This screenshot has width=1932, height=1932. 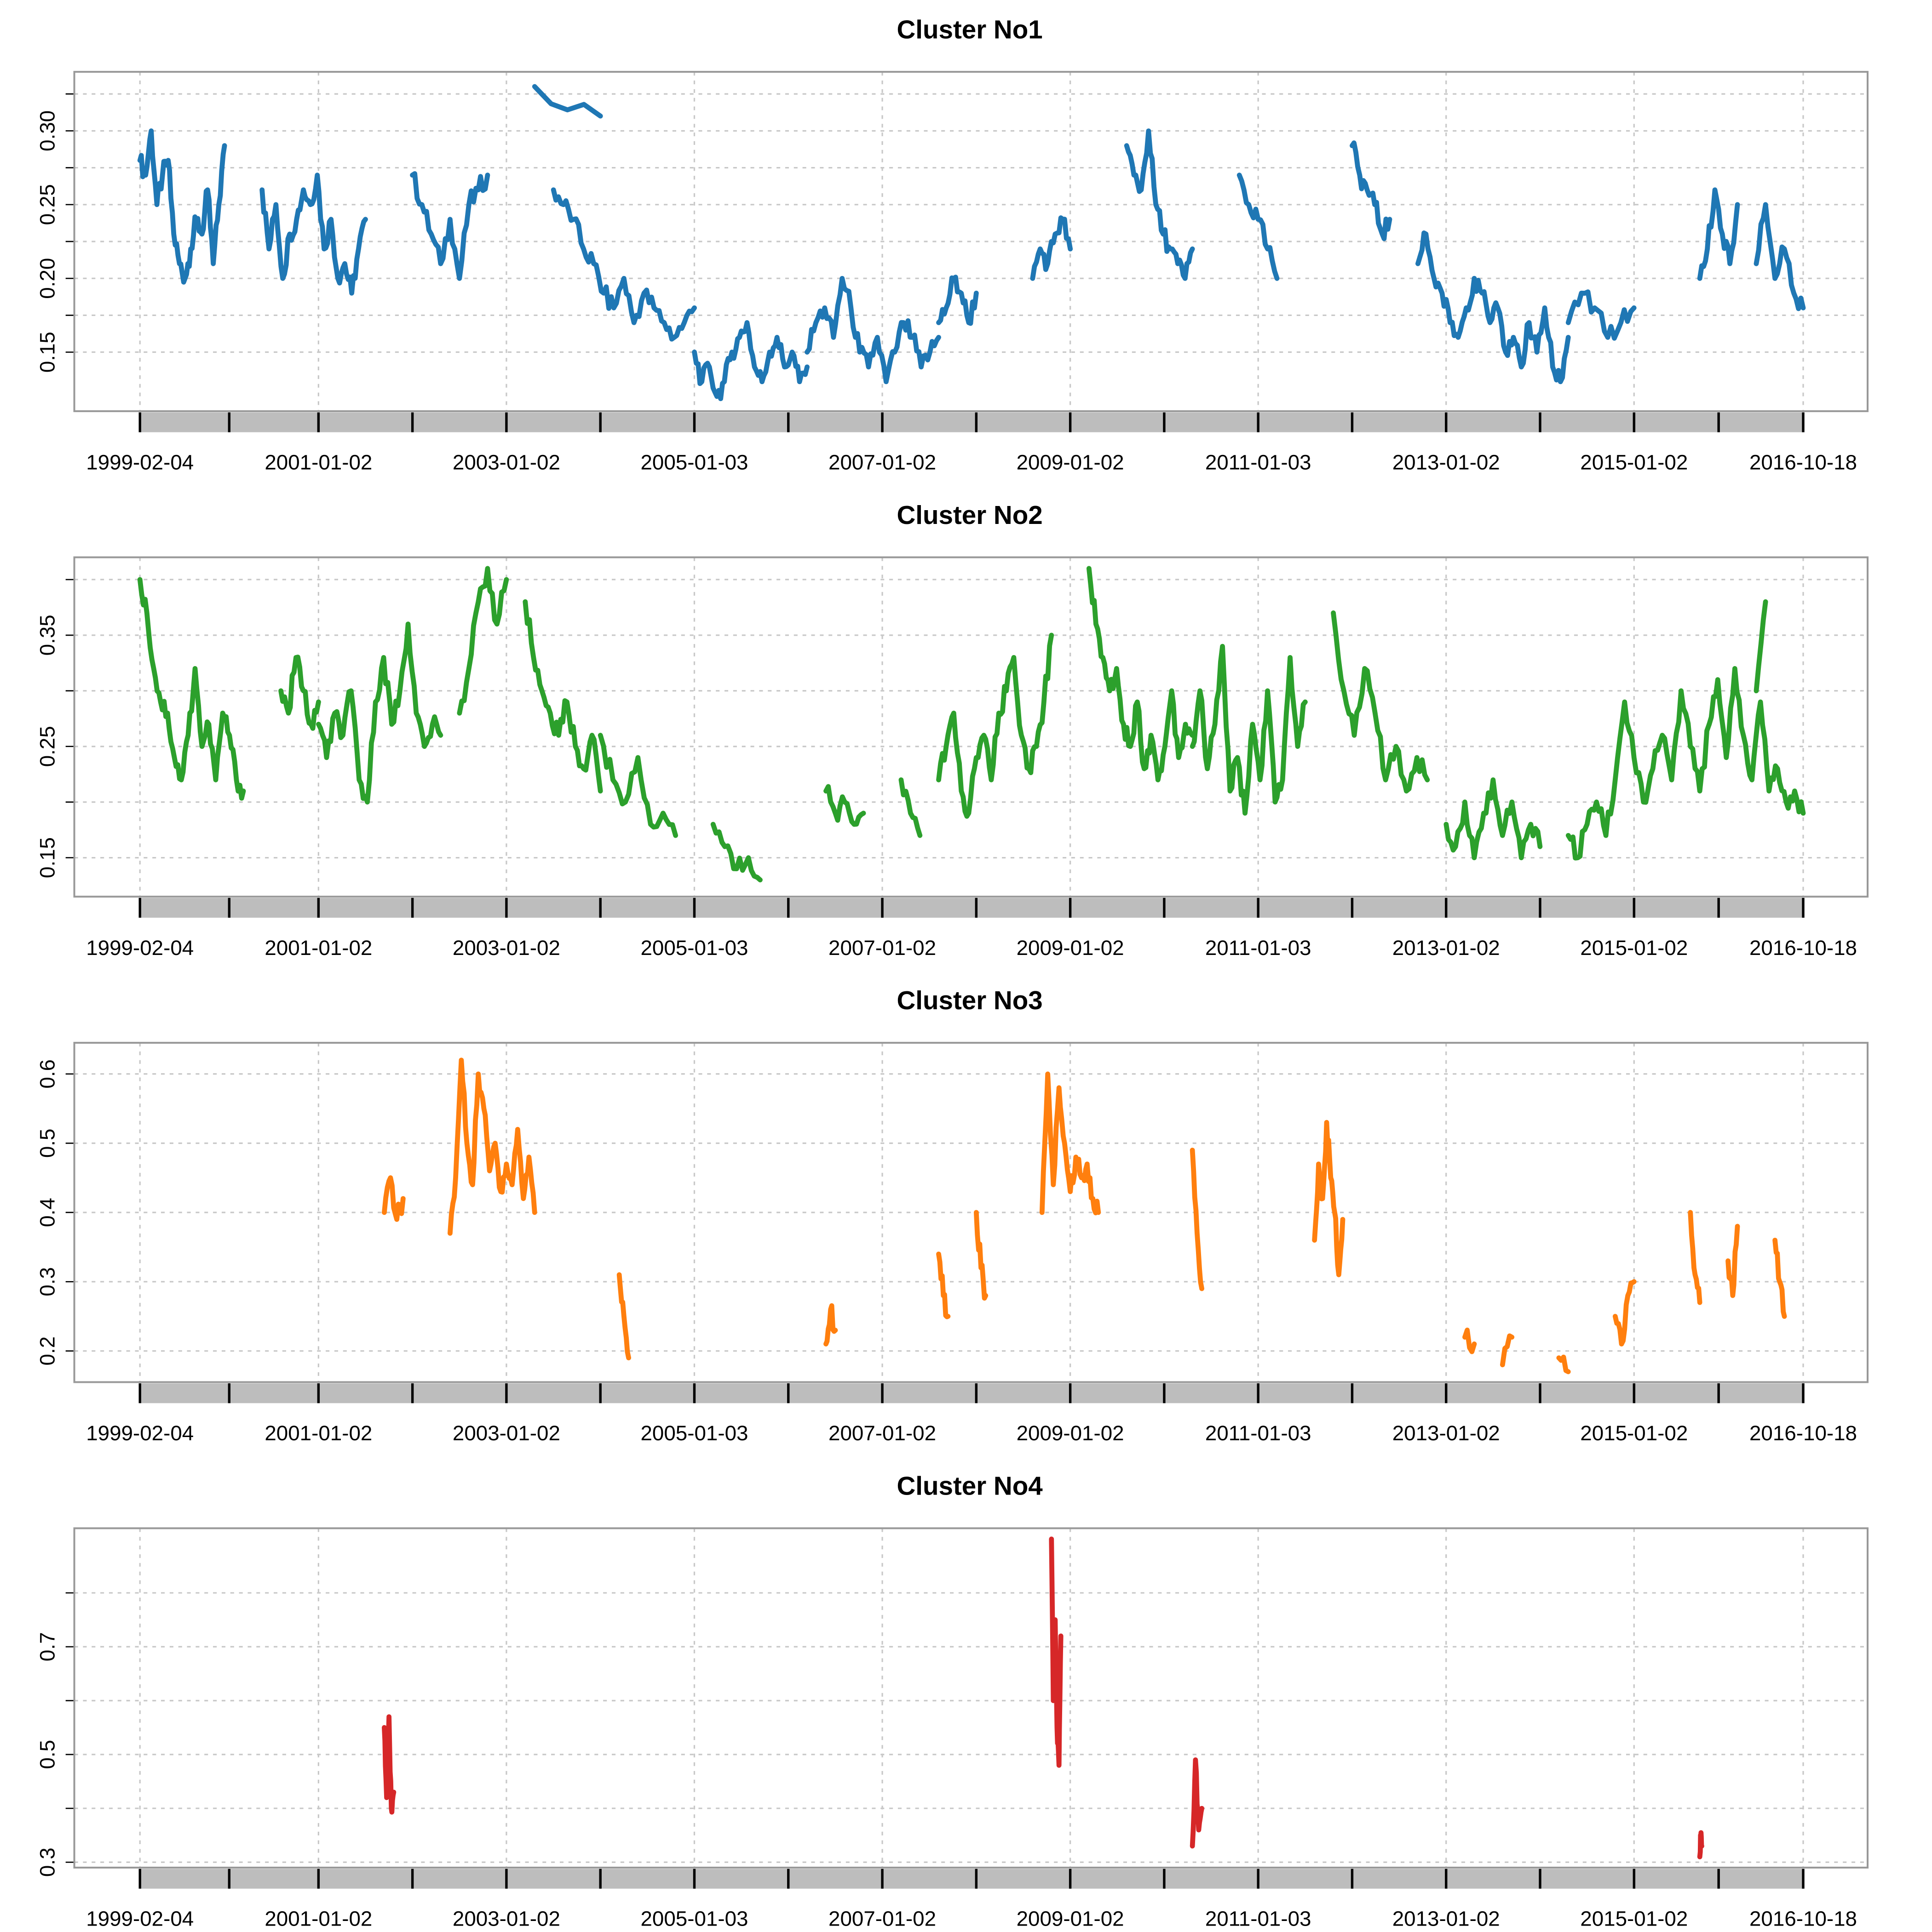 I want to click on y-tick-label: 0.6, so click(x=47, y=1074).